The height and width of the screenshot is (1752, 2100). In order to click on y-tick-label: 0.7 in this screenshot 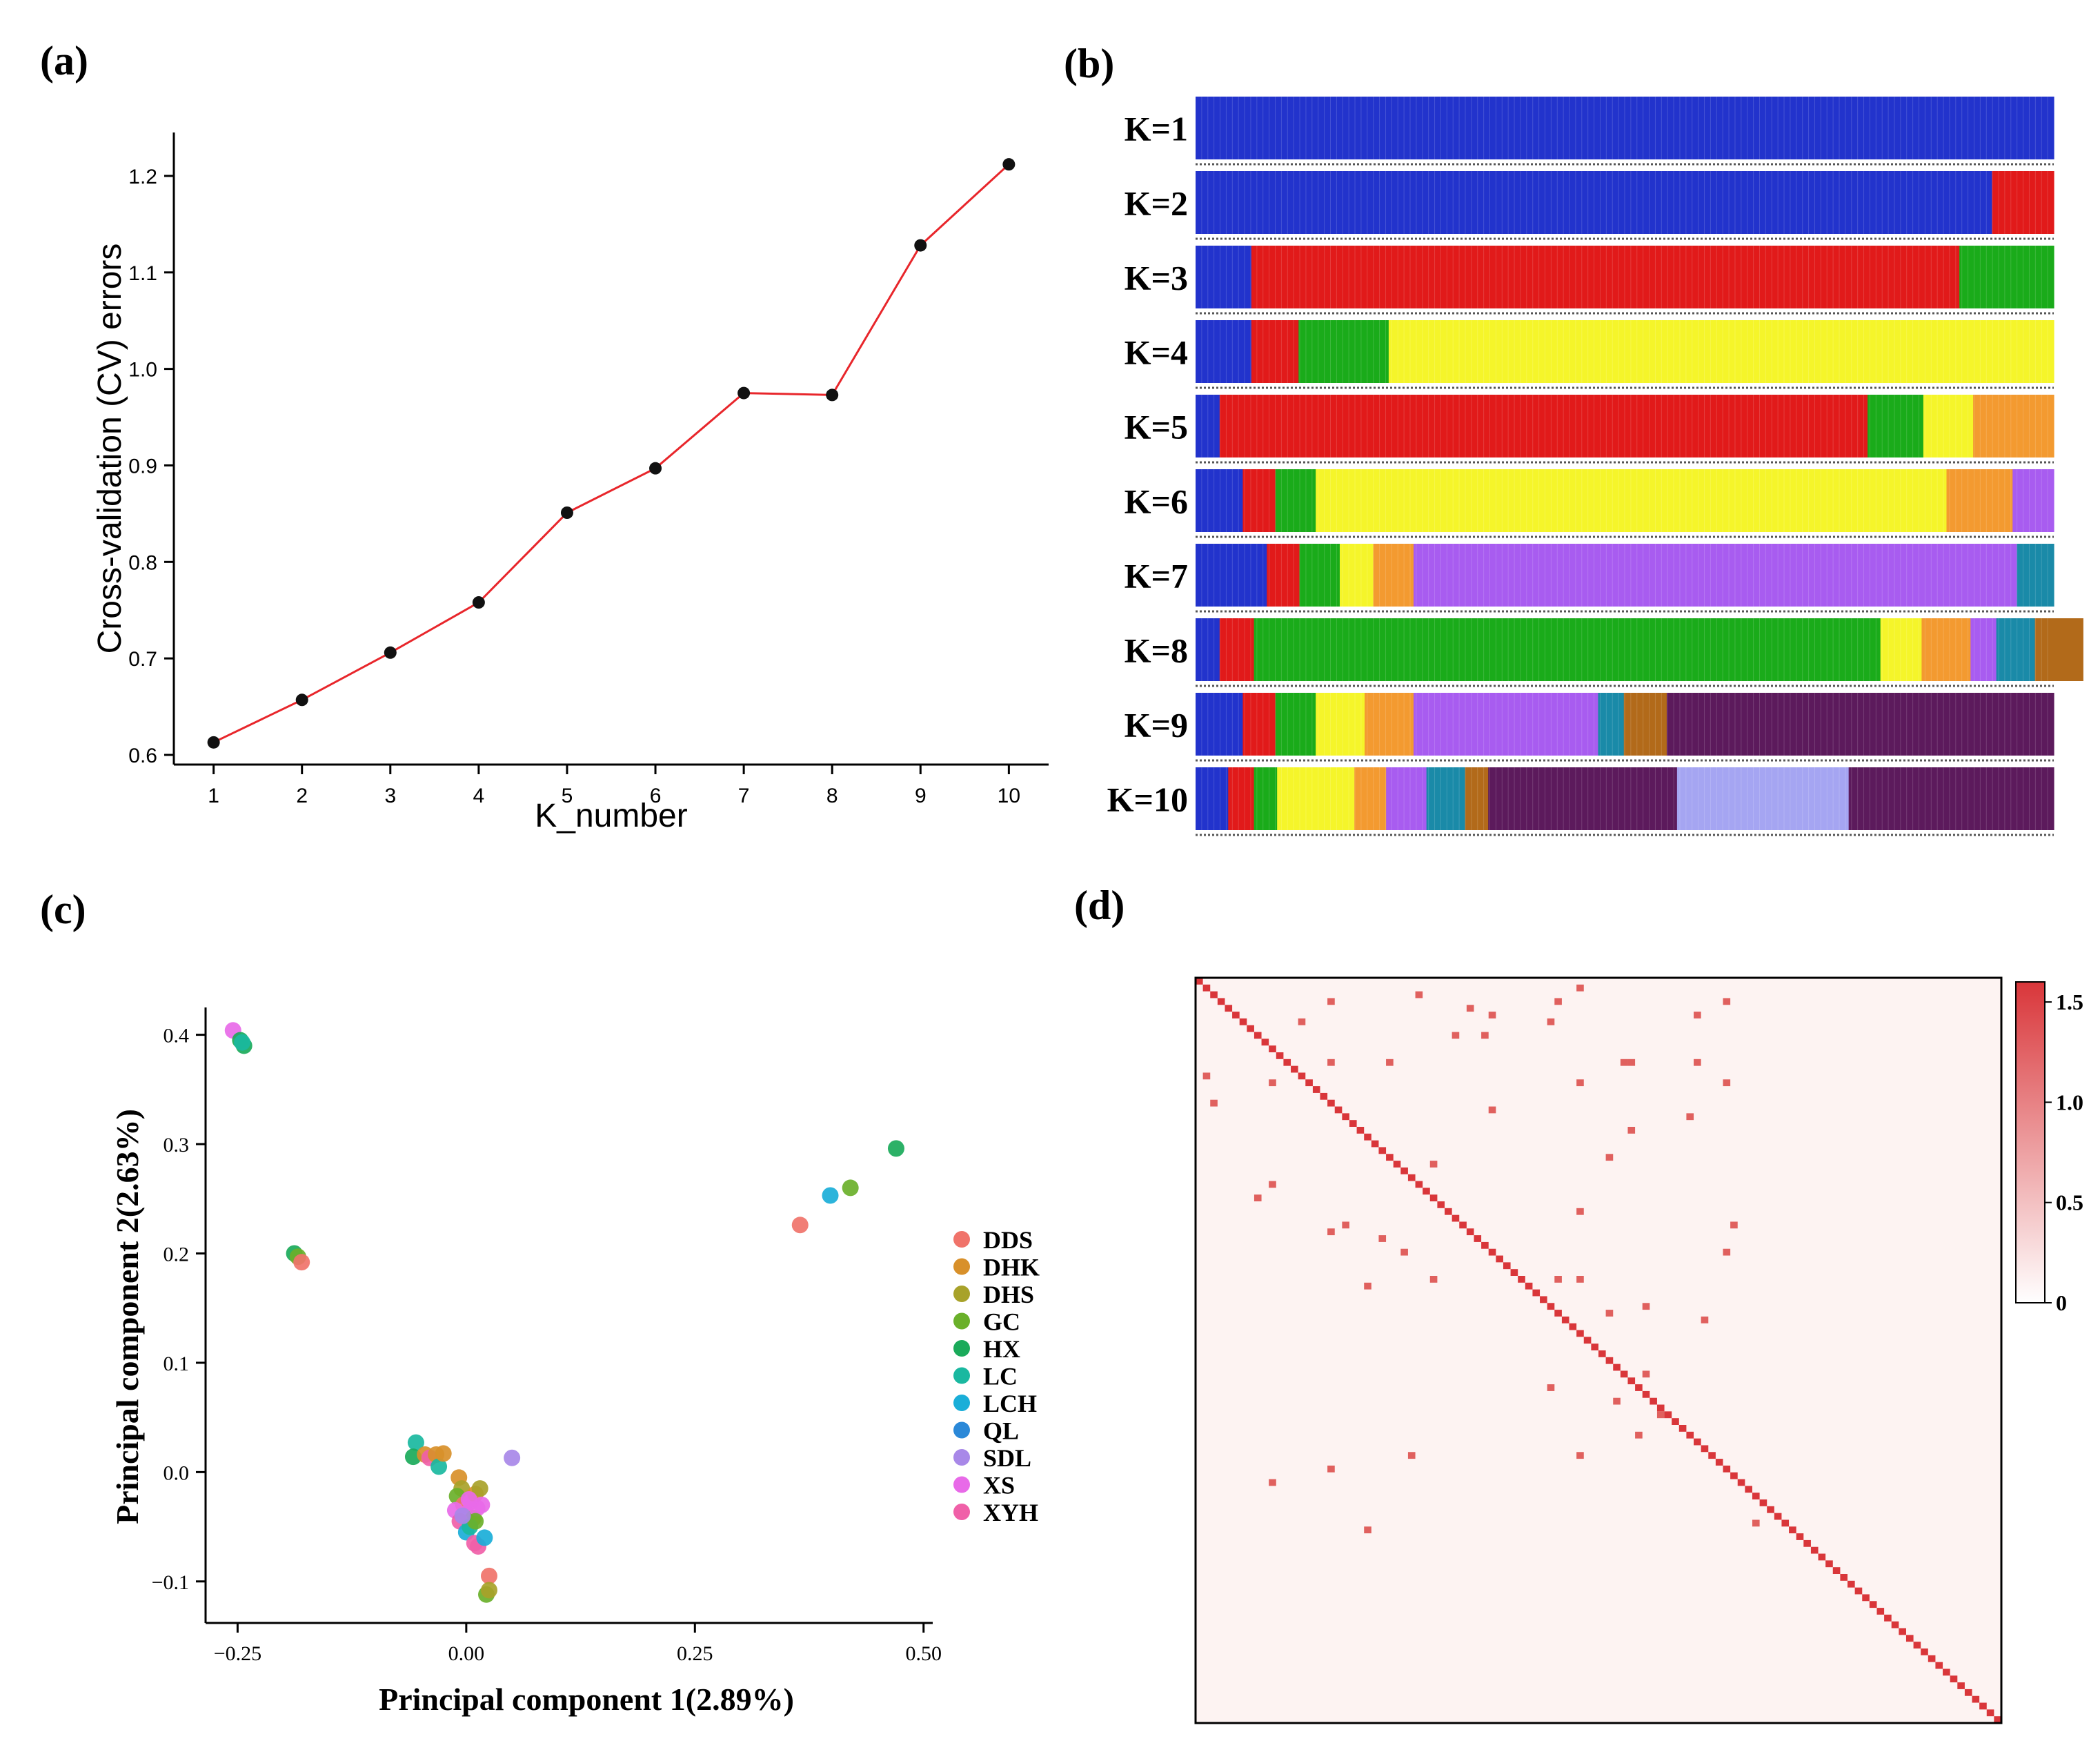, I will do `click(142, 659)`.